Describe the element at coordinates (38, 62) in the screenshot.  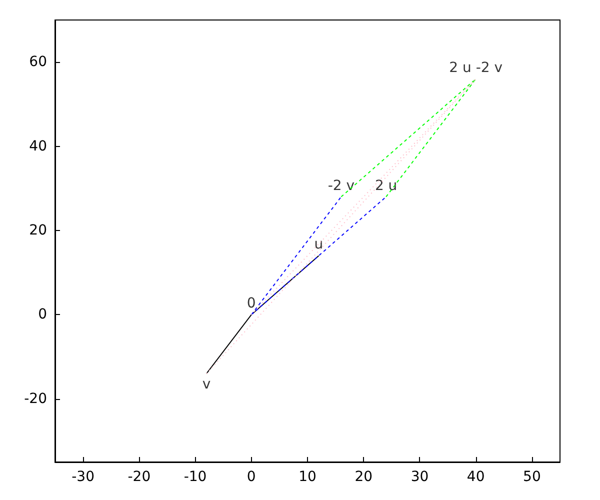
I see `y-tick-label: 60` at that location.